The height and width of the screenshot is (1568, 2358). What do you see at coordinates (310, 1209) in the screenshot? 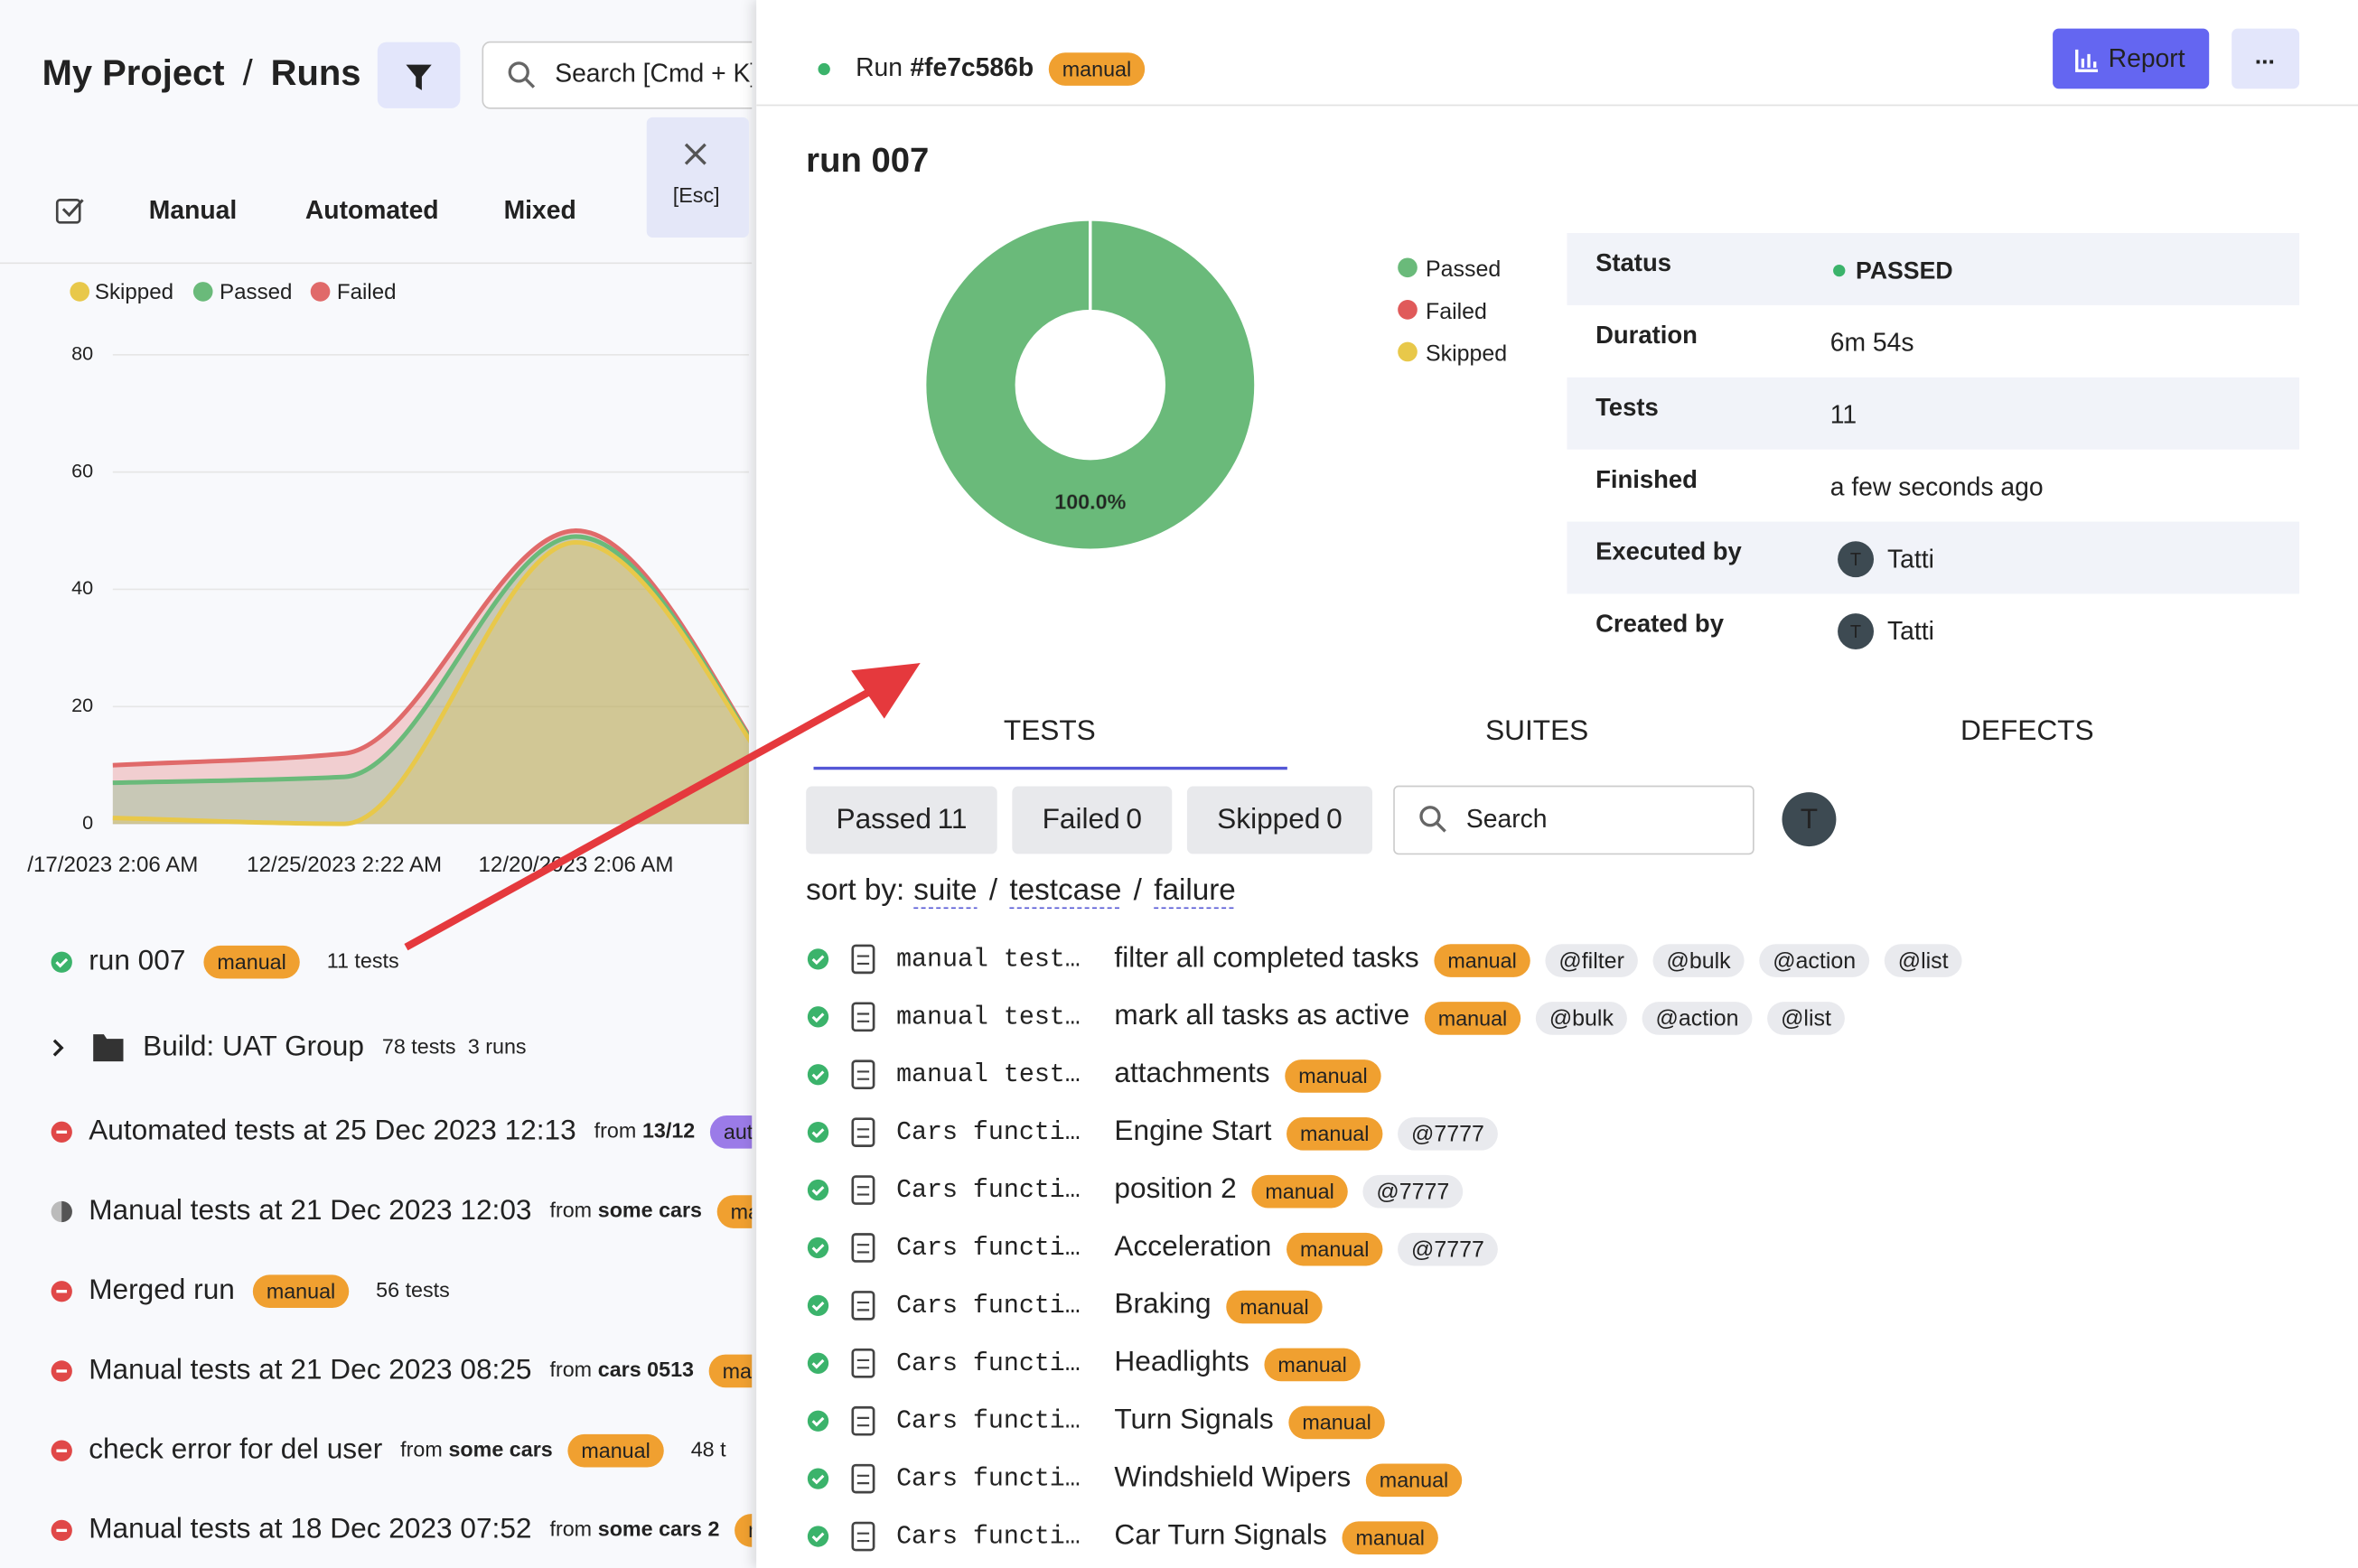
I see `run-title: Manual tests at 21 Dec 2023 12:03` at bounding box center [310, 1209].